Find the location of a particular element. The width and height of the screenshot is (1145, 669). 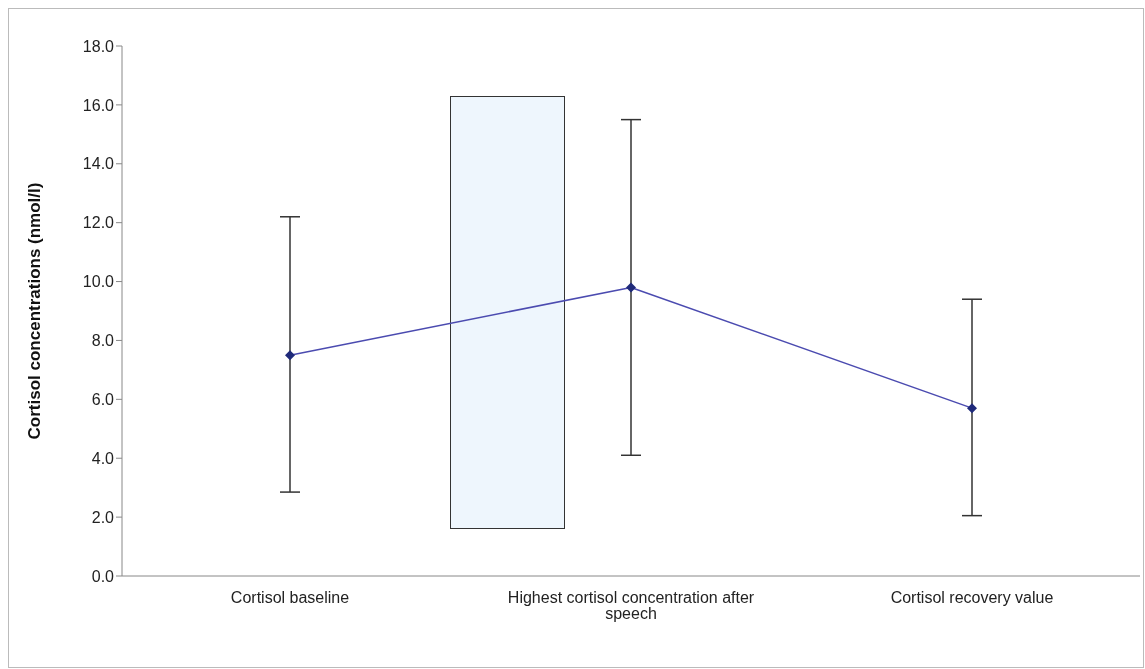

y-tick-label: 14.0 is located at coordinates (98, 164).